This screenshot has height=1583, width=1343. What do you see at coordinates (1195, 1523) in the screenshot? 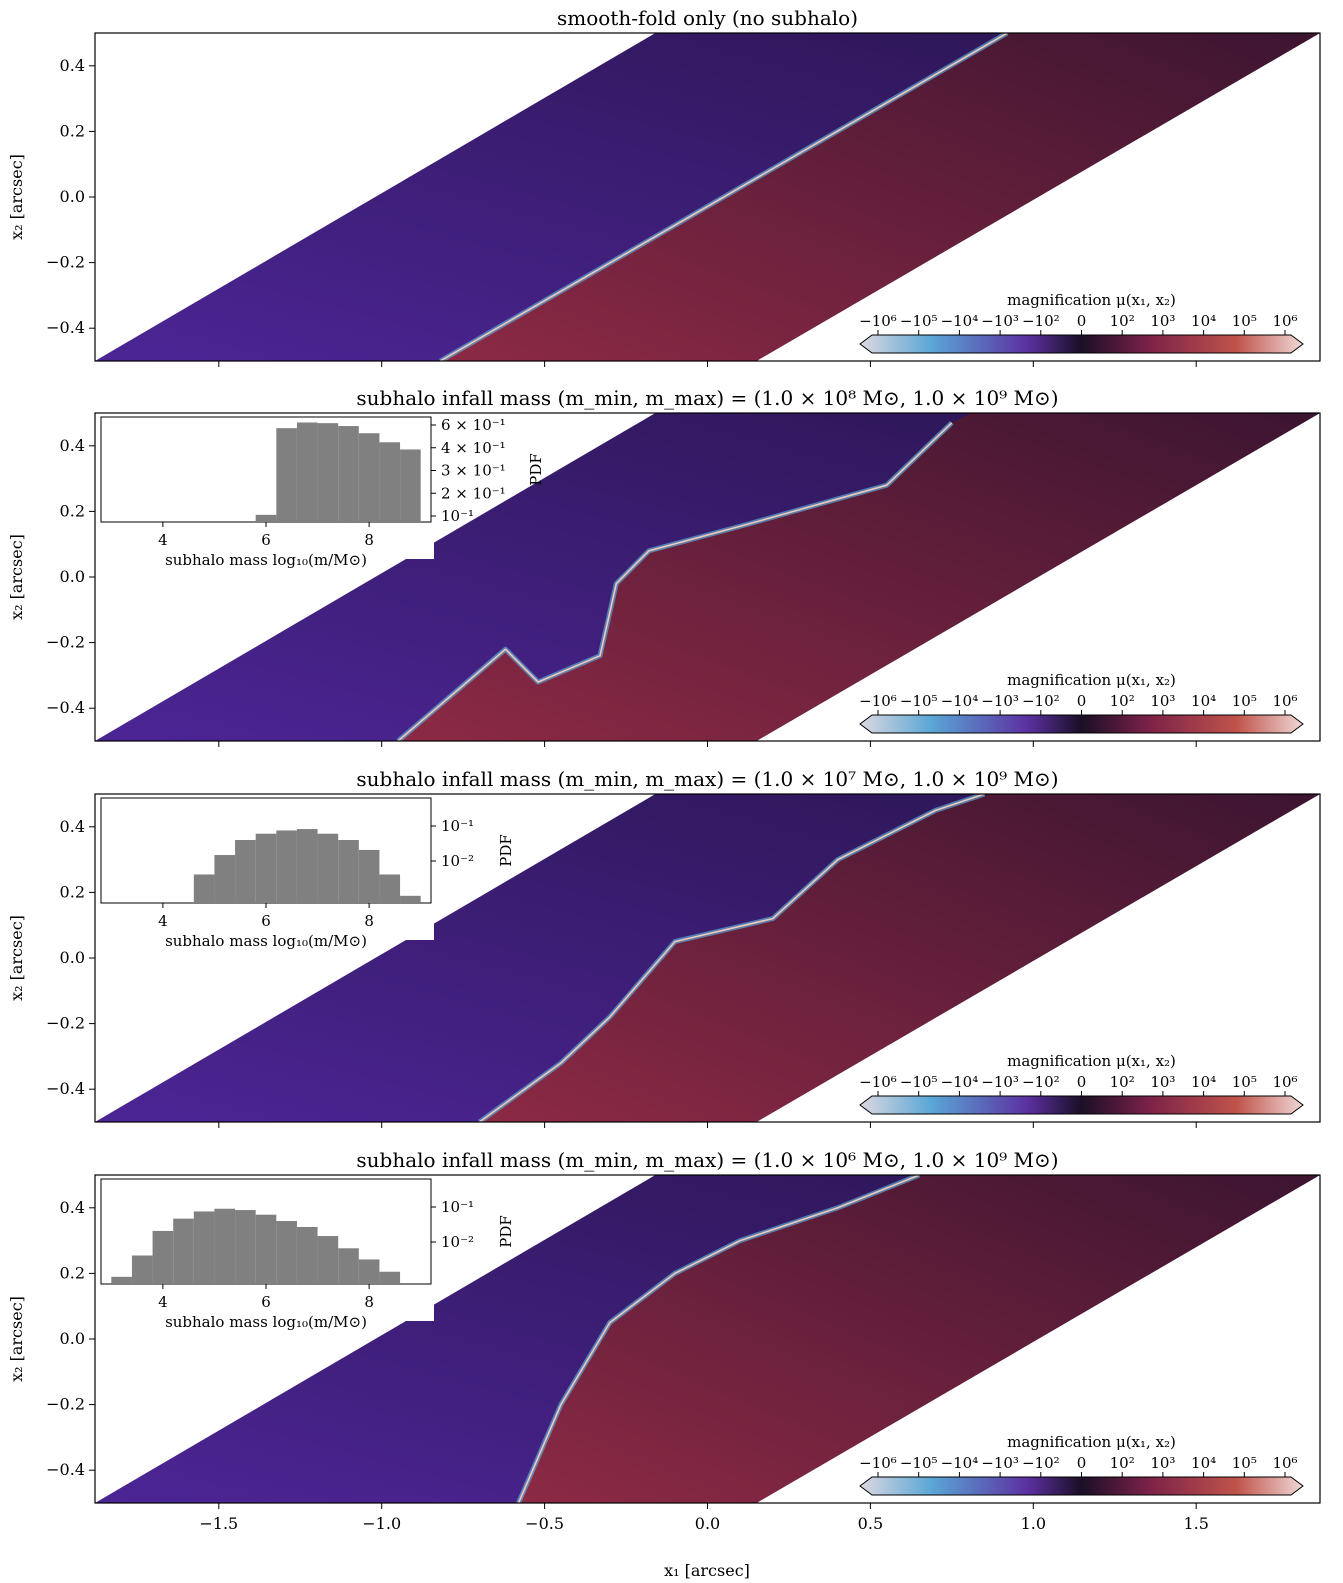
I see `x-tick-label: 1.5` at bounding box center [1195, 1523].